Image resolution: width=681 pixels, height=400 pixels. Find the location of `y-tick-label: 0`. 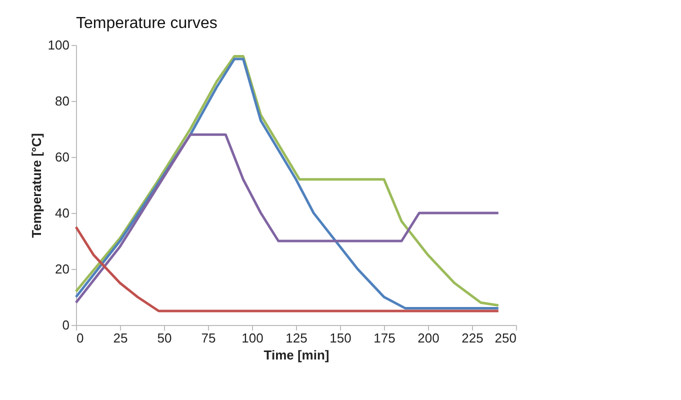

y-tick-label: 0 is located at coordinates (66, 325).